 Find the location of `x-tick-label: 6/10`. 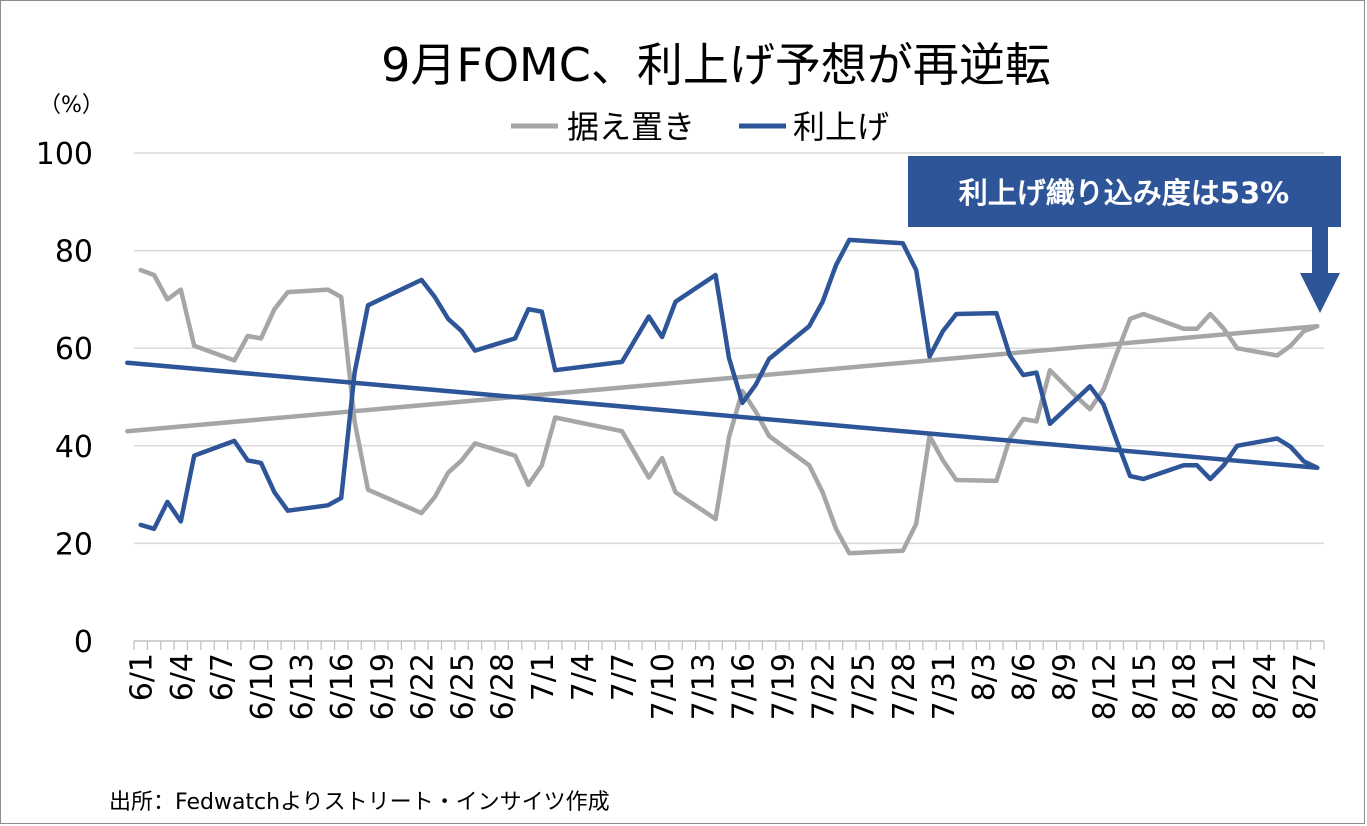

x-tick-label: 6/10 is located at coordinates (262, 686).